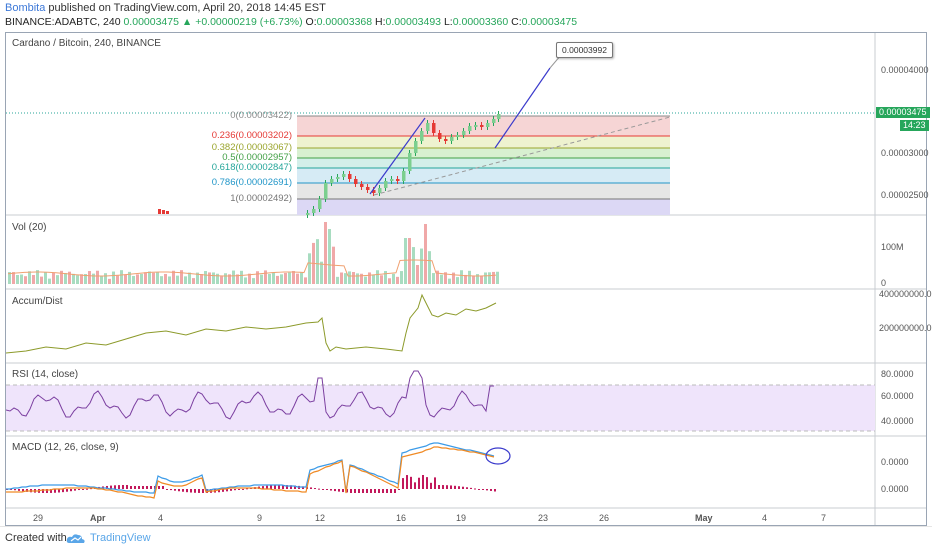 The image size is (932, 551). I want to click on author-link: Bombita, so click(25, 8).